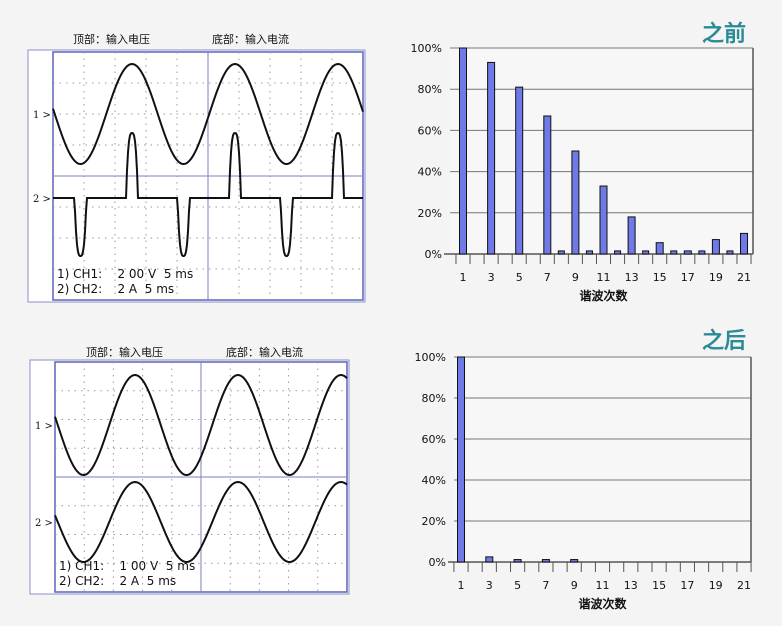  I want to click on scope1-top-label: 顶部：输入电压, so click(111, 39).